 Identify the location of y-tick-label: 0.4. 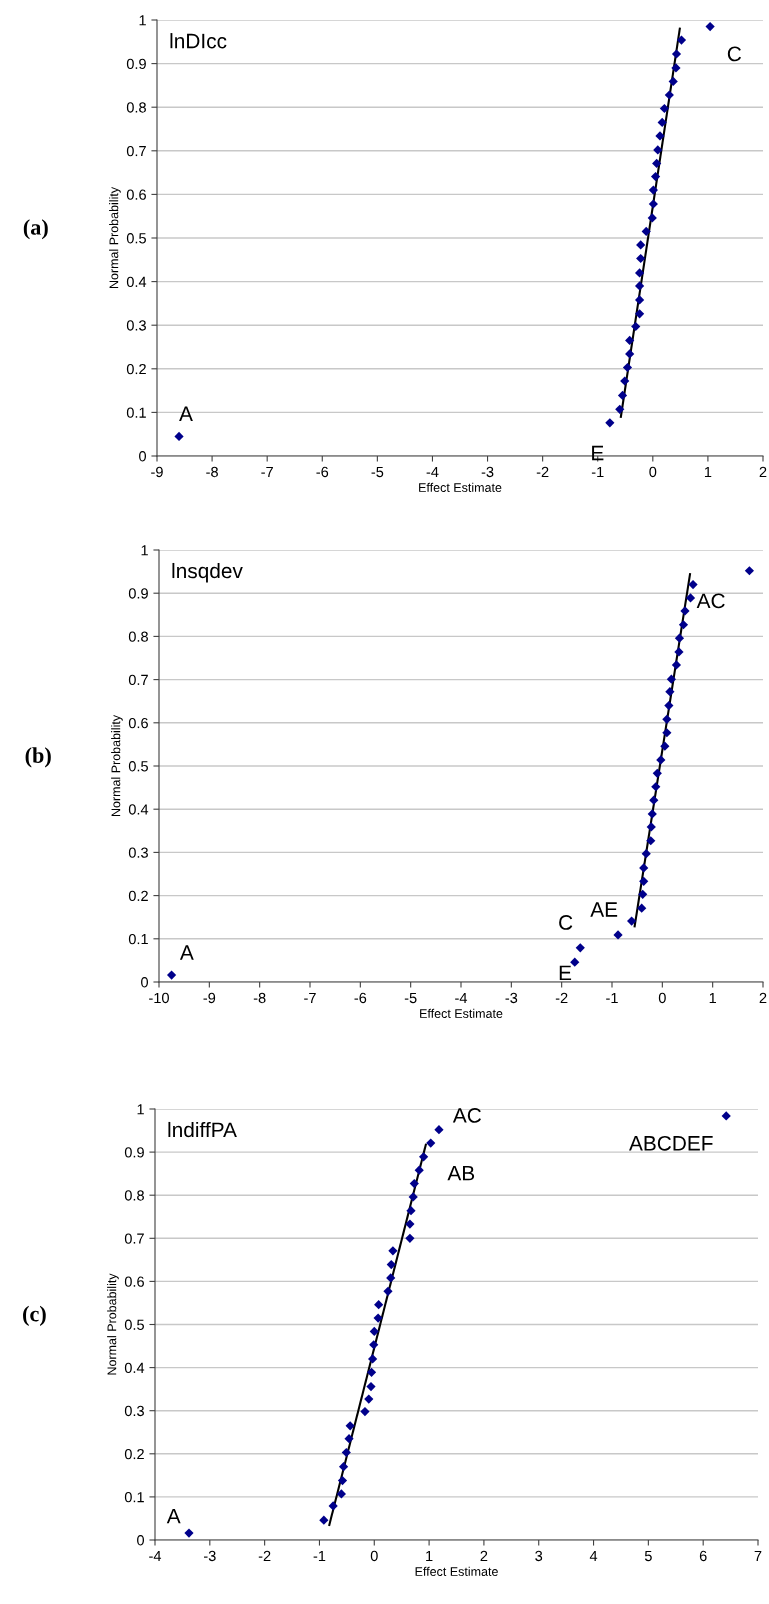
(136, 282).